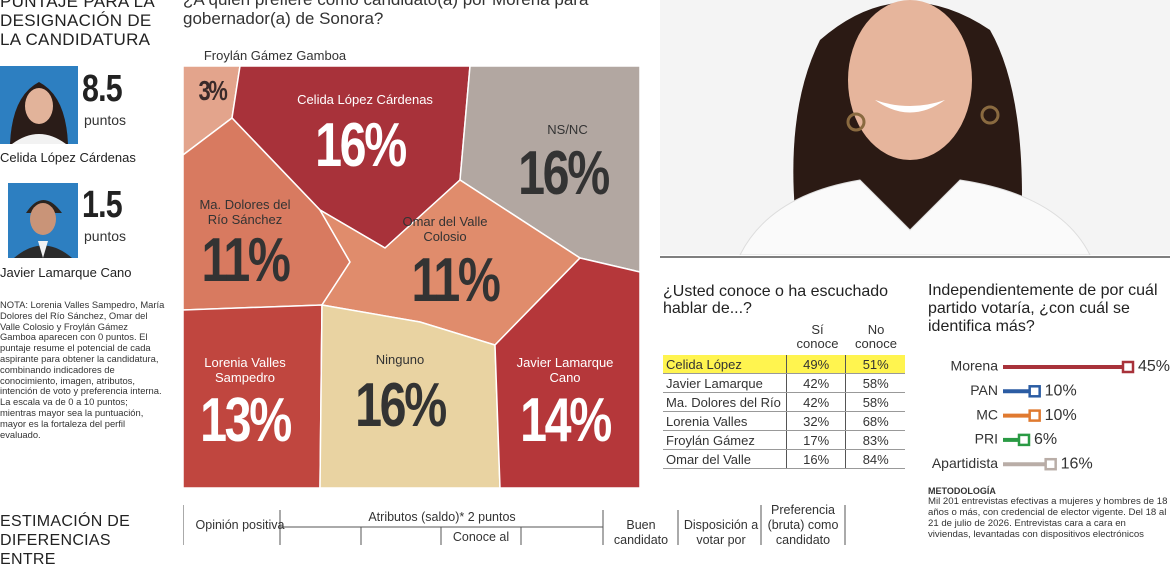 The image size is (1170, 569). I want to click on table-cell: 68%, so click(875, 421).